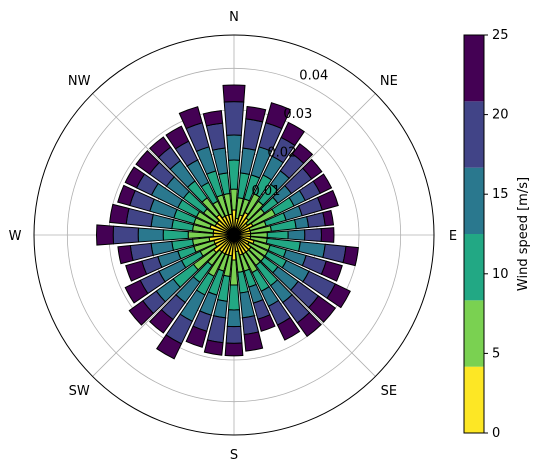  Describe the element at coordinates (496, 353) in the screenshot. I see `colorbar-tick-label: 5` at that location.